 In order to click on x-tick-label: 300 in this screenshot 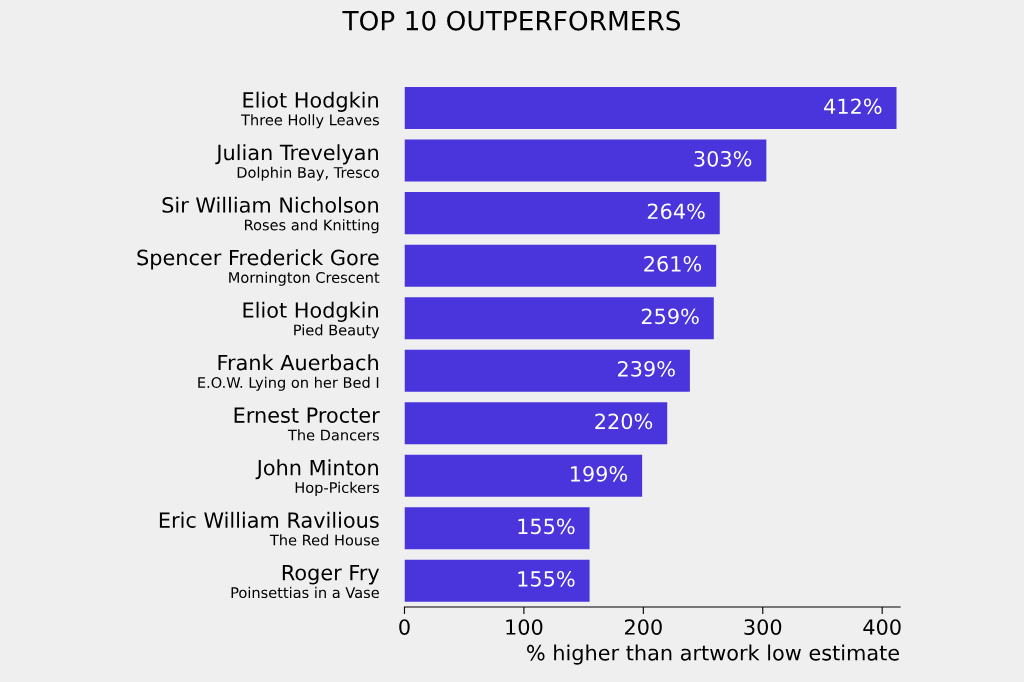, I will do `click(763, 627)`.